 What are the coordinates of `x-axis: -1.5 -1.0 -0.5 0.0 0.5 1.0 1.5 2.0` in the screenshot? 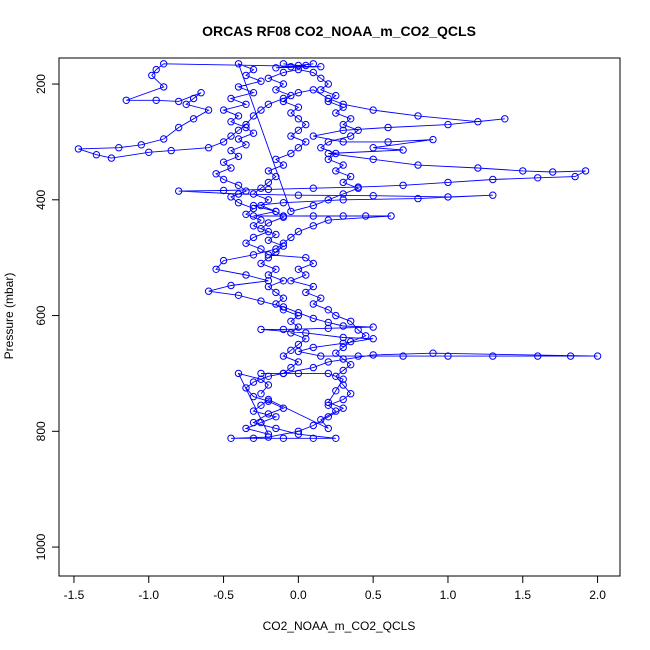 It's located at (335, 588).